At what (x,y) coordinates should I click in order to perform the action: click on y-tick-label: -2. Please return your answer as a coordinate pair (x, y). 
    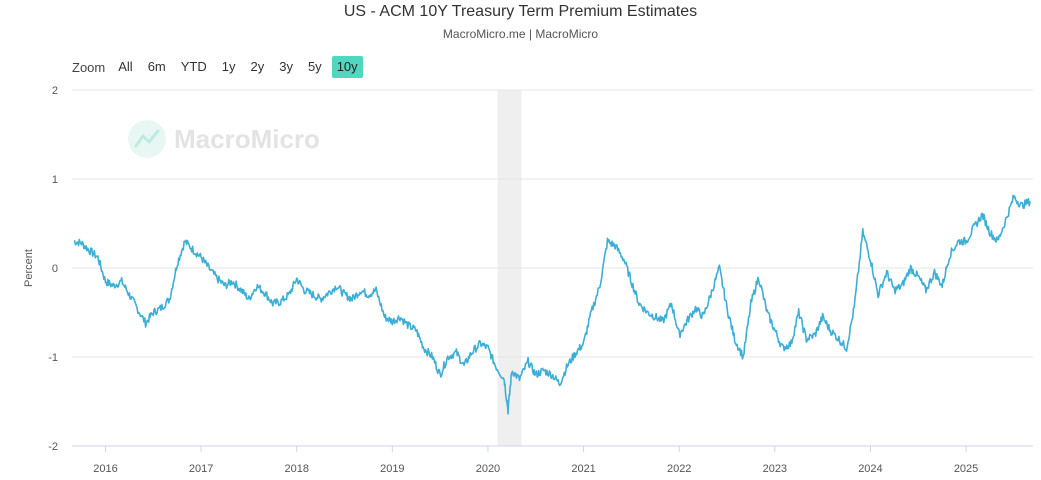
    Looking at the image, I should click on (53, 447).